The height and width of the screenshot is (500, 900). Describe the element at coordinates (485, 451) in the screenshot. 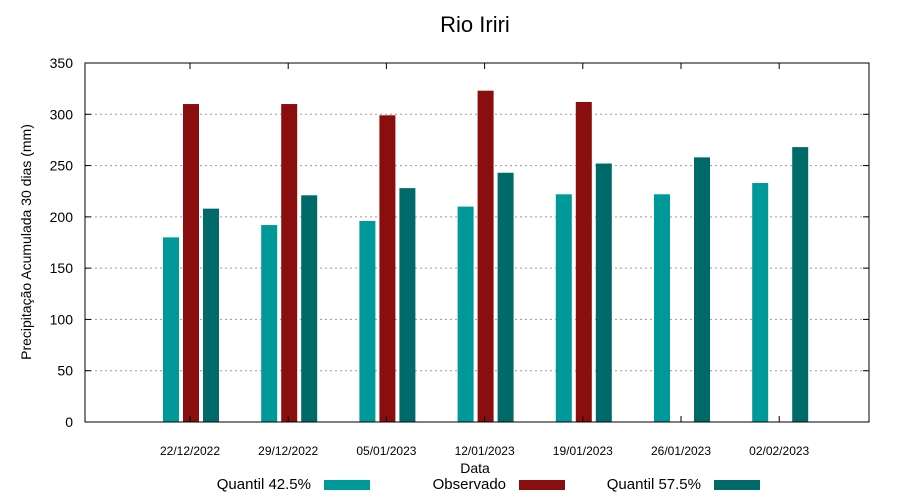

I see `x-tick-label: 12/01/2023` at that location.